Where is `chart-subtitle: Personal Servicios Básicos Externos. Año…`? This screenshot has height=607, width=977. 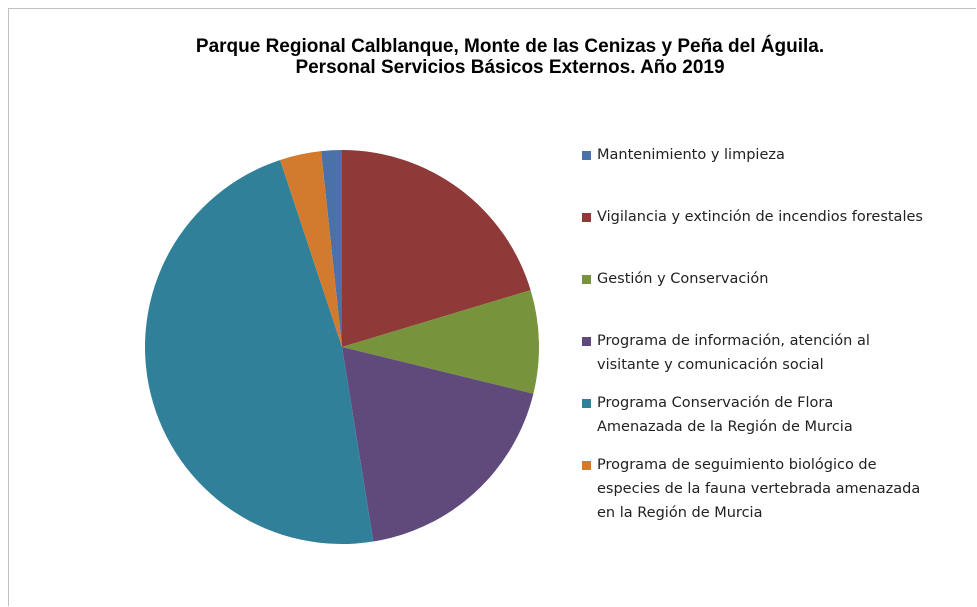
chart-subtitle: Personal Servicios Básicos Externos. Año… is located at coordinates (510, 67).